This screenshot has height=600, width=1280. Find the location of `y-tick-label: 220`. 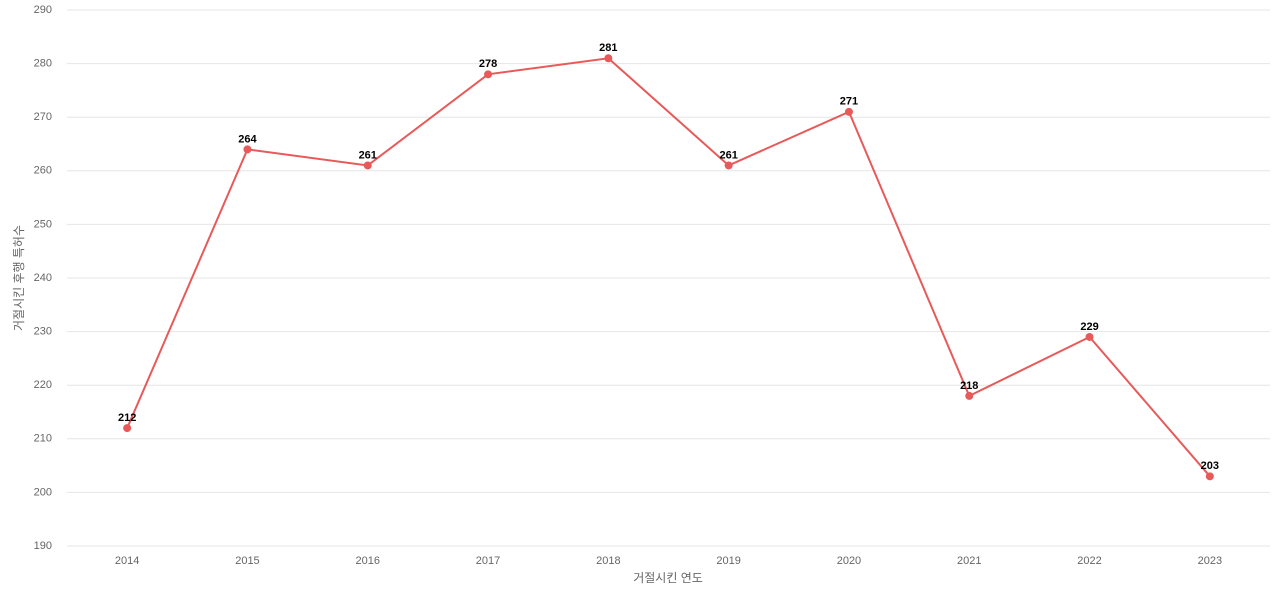

y-tick-label: 220 is located at coordinates (43, 385).